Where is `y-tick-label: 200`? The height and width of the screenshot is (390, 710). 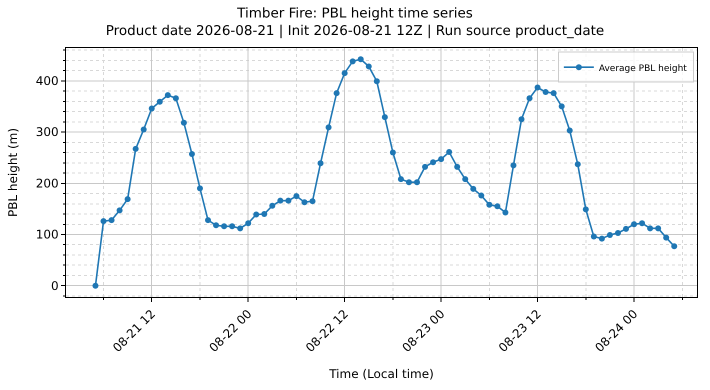 y-tick-label: 200 is located at coordinates (47, 183).